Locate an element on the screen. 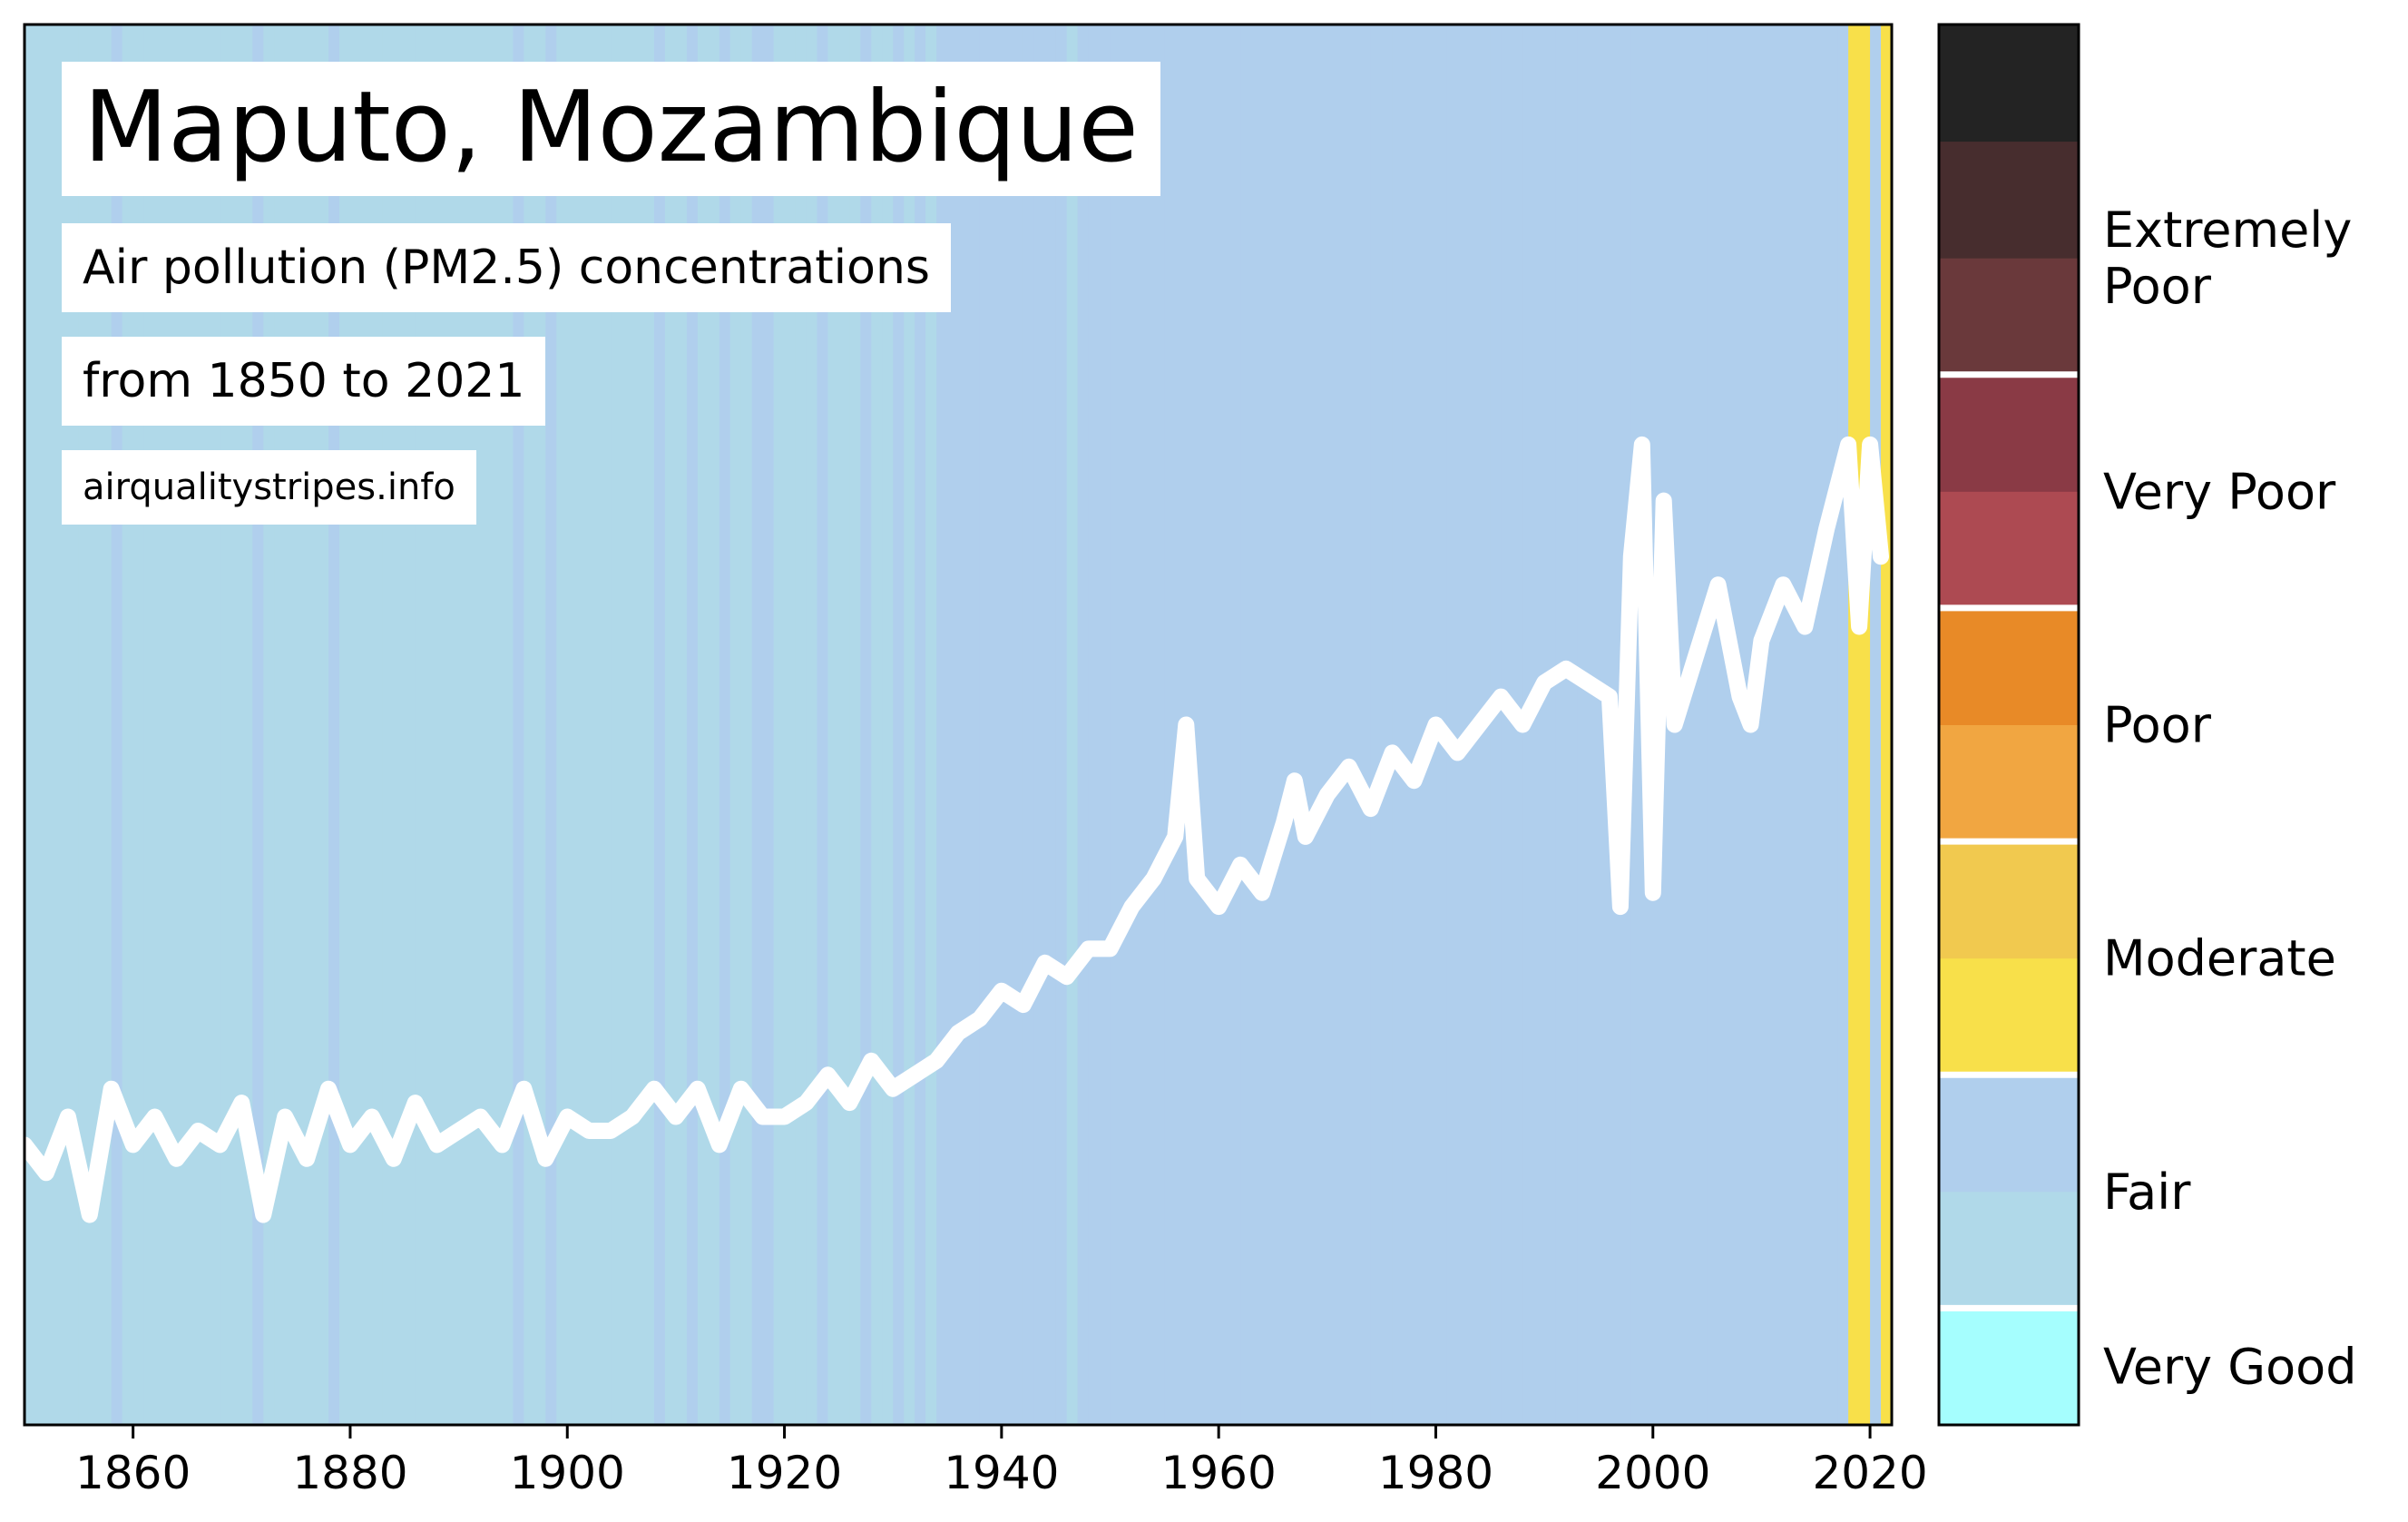 This screenshot has width=2408, height=1522. stripe-2010 is located at coordinates (1767, 725).